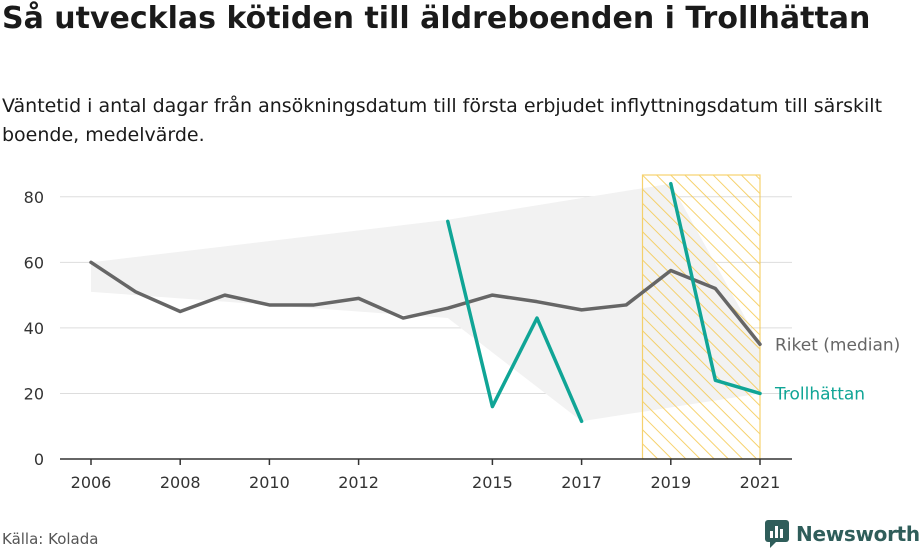 Image resolution: width=920 pixels, height=552 pixels. Describe the element at coordinates (819, 394) in the screenshot. I see `series-label-1: Trollhättan` at that location.